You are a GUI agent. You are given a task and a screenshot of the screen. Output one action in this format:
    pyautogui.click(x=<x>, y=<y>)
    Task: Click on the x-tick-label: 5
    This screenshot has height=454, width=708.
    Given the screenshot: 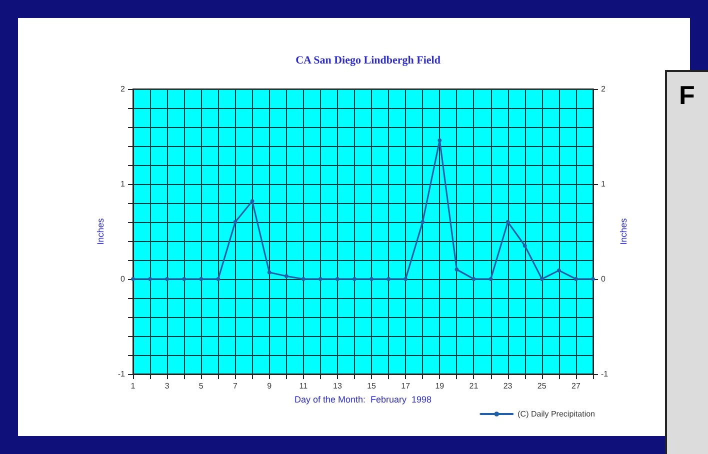 What is the action you would take?
    pyautogui.click(x=201, y=386)
    